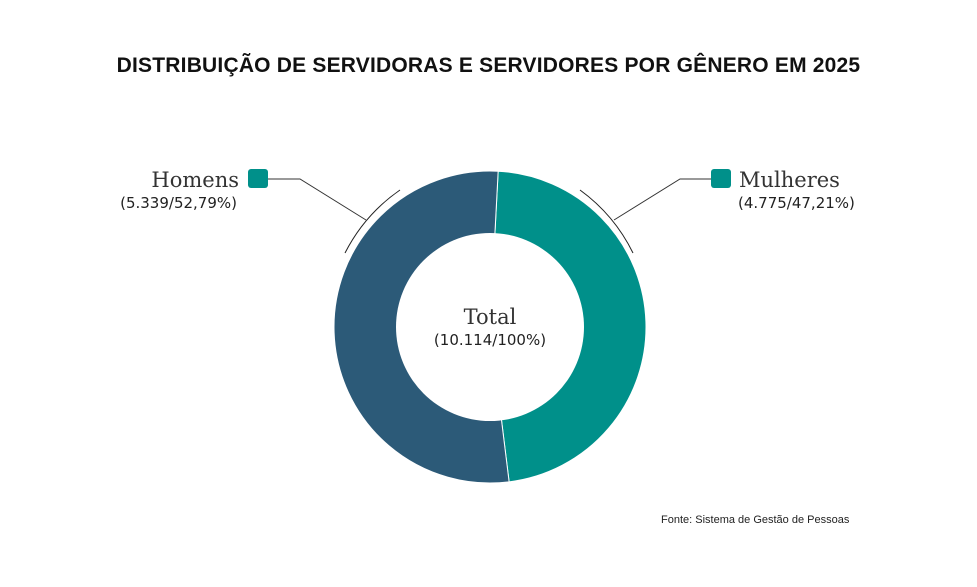 This screenshot has height=587, width=977. I want to click on mulheres-value: (4.775/47,21%), so click(796, 203).